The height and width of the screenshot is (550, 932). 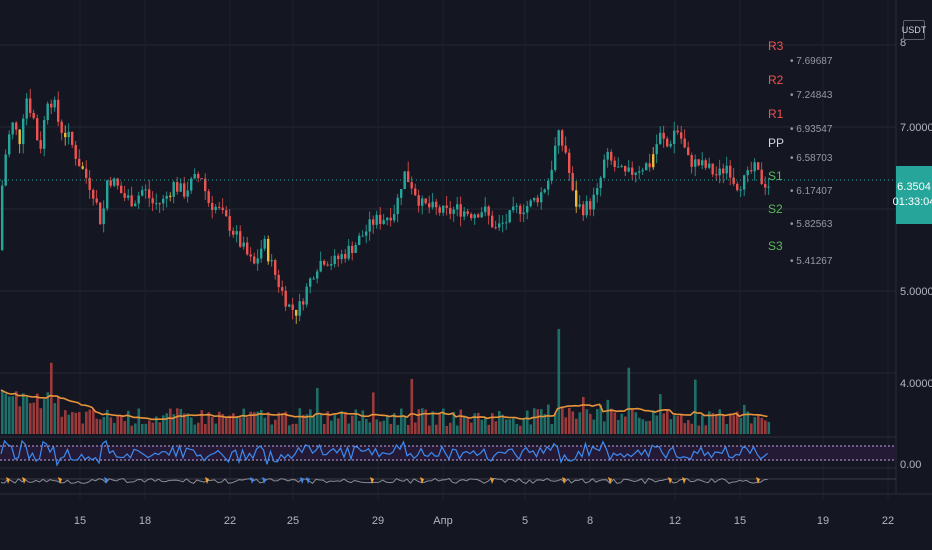 I want to click on rsi-line, so click(x=384, y=453).